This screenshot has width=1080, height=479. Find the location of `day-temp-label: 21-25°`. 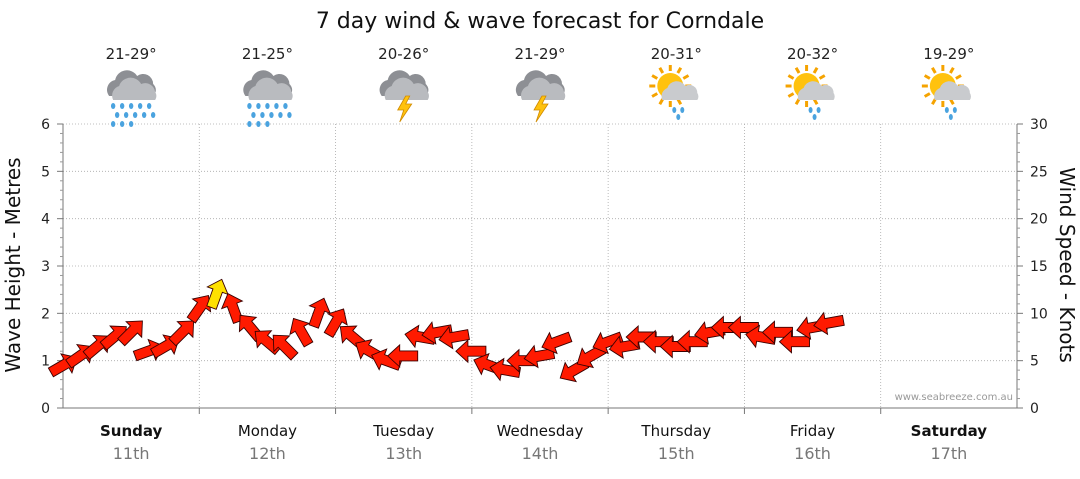

day-temp-label: 21-25° is located at coordinates (267, 54).